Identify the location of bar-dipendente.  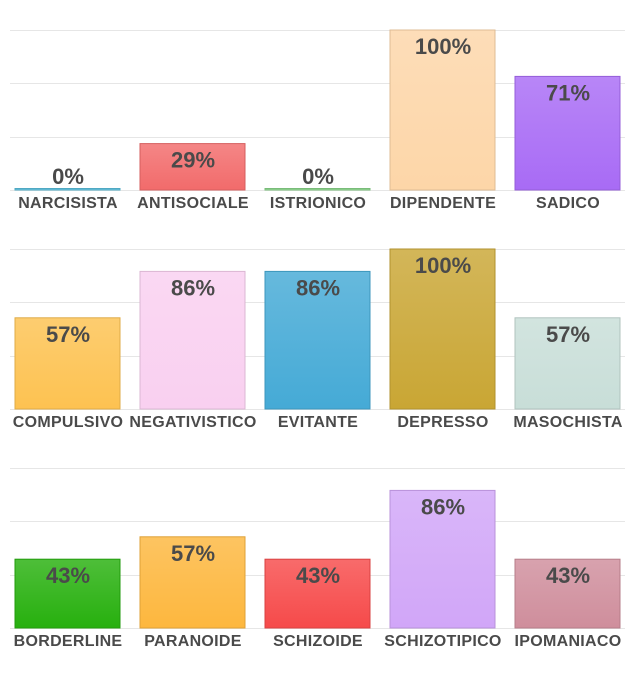
(442, 110).